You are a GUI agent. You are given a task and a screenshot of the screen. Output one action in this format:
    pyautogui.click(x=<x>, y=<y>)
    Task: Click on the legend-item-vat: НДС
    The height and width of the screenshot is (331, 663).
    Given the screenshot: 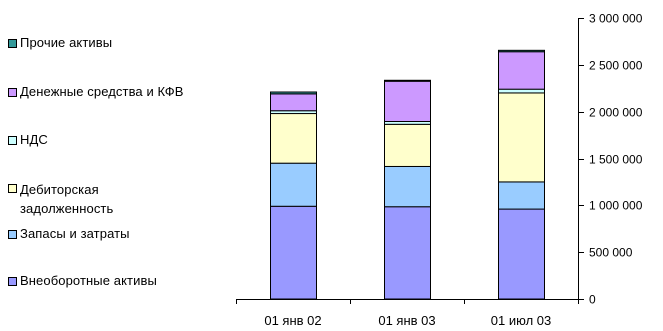 What is the action you would take?
    pyautogui.click(x=28, y=140)
    